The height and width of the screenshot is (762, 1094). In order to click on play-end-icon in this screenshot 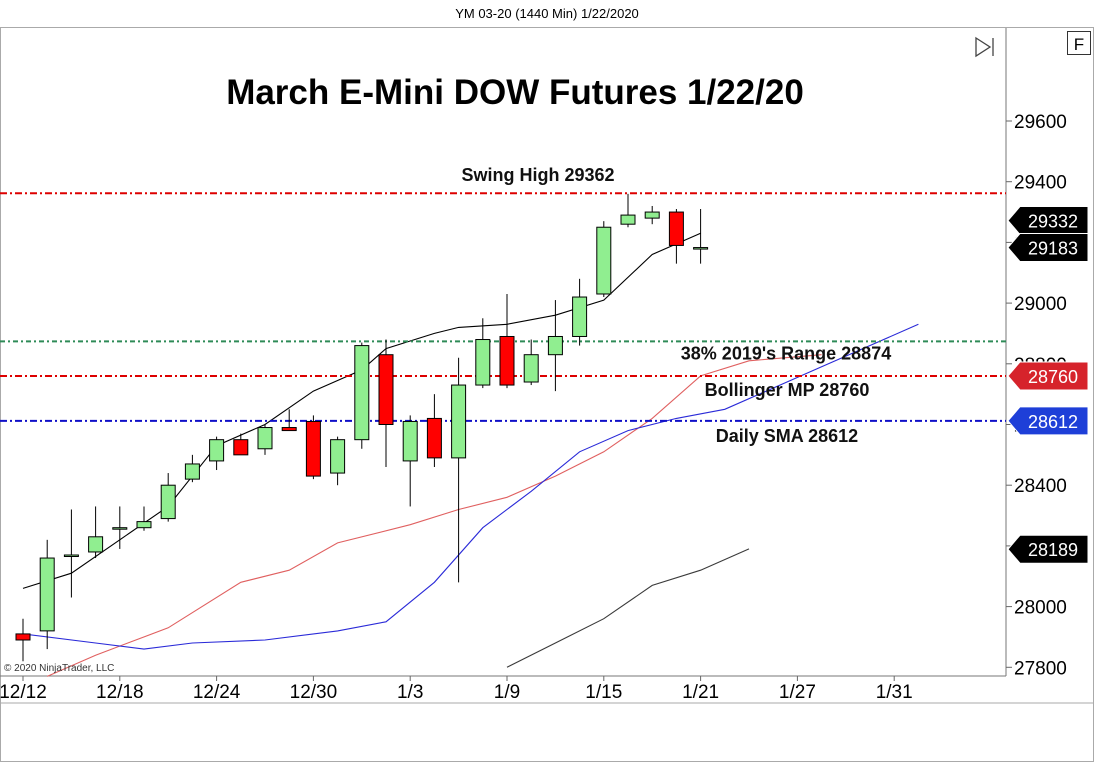, I will do `click(983, 47)`.